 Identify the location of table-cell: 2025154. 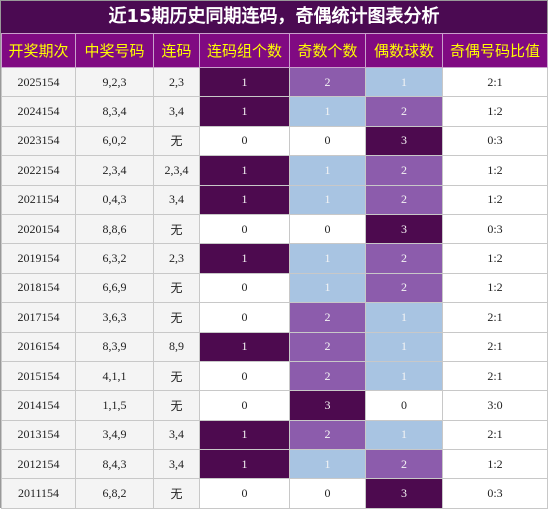
(38, 82).